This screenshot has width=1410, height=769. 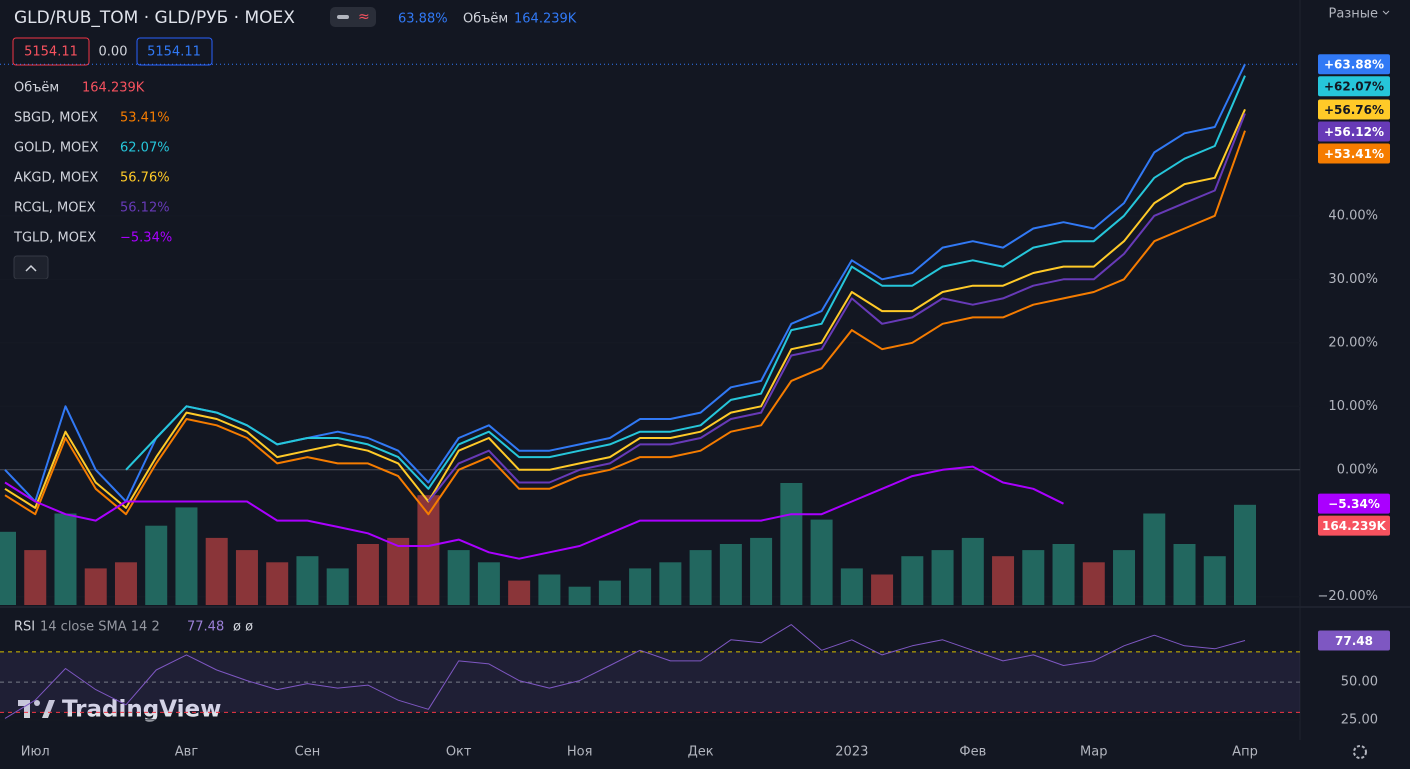 What do you see at coordinates (187, 752) in the screenshot?
I see `x-tick-label: Авг` at bounding box center [187, 752].